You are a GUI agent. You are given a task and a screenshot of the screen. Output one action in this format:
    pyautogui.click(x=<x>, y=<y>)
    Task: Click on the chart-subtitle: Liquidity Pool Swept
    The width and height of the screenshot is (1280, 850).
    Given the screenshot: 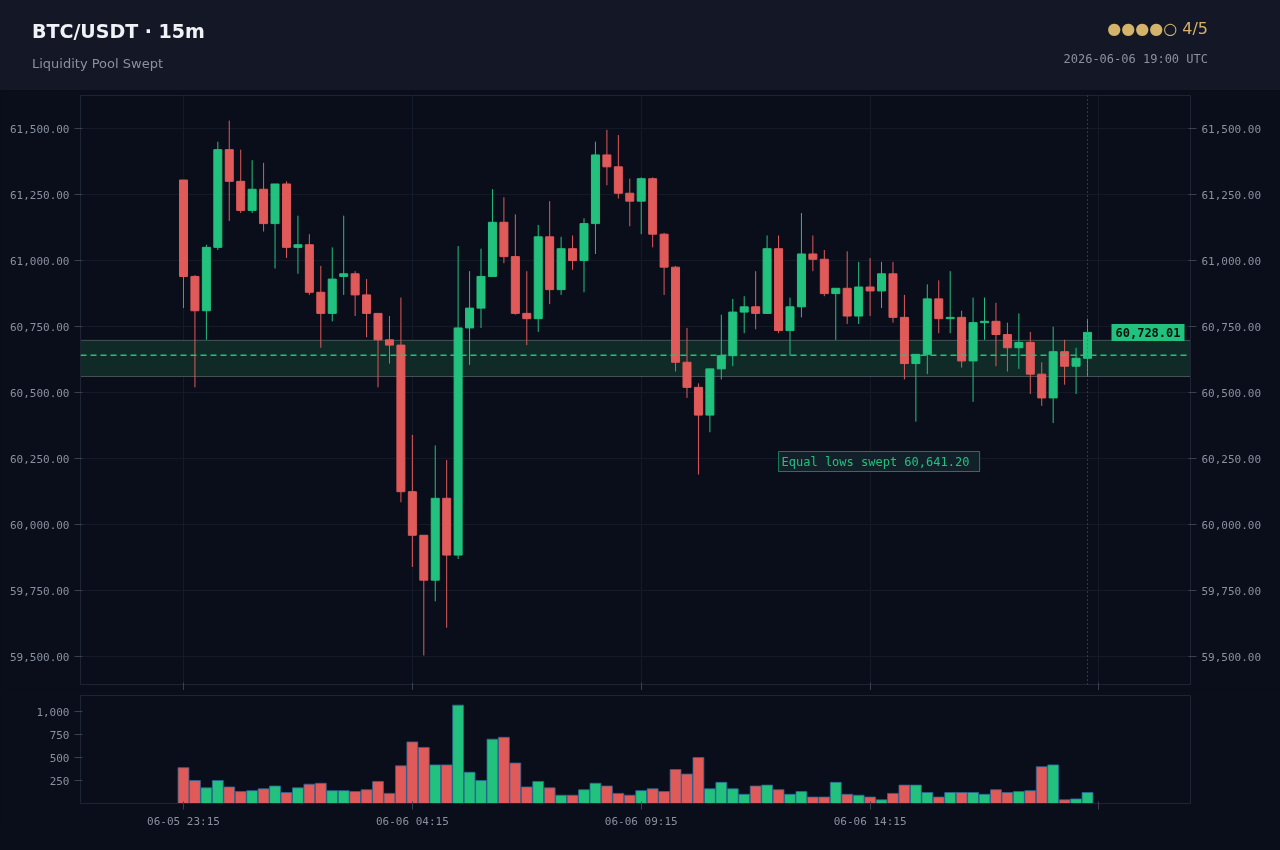 What is the action you would take?
    pyautogui.click(x=98, y=64)
    